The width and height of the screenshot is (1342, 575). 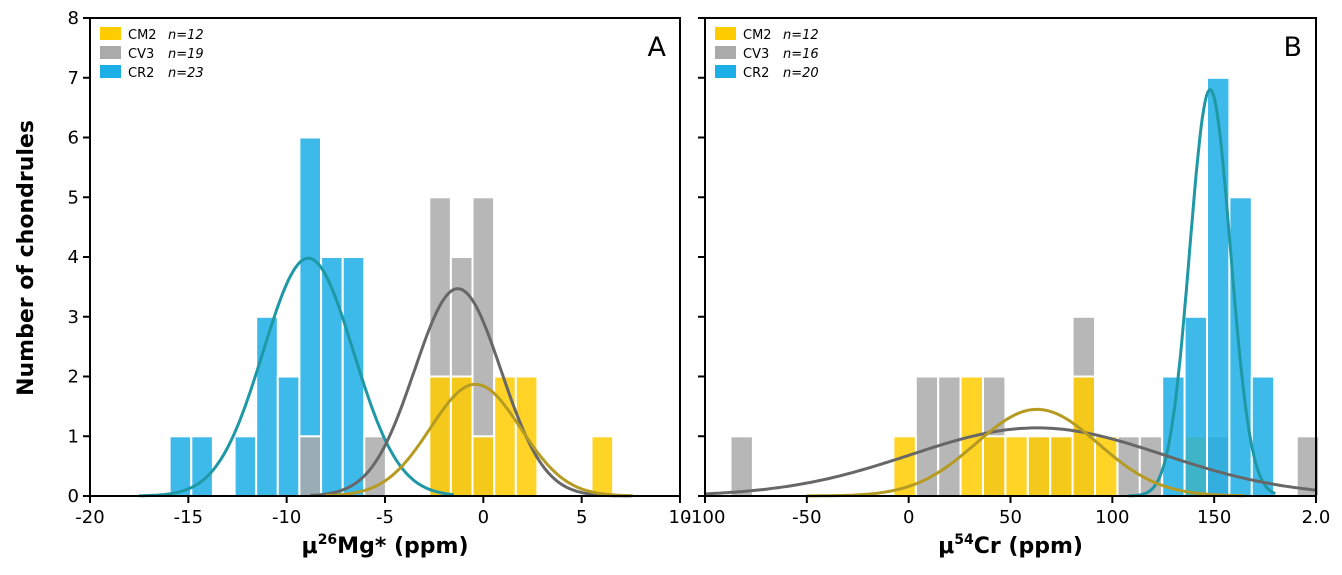 What do you see at coordinates (402, 546) in the screenshot?
I see `x-axis-label-suffix: Mg* (ppm)` at bounding box center [402, 546].